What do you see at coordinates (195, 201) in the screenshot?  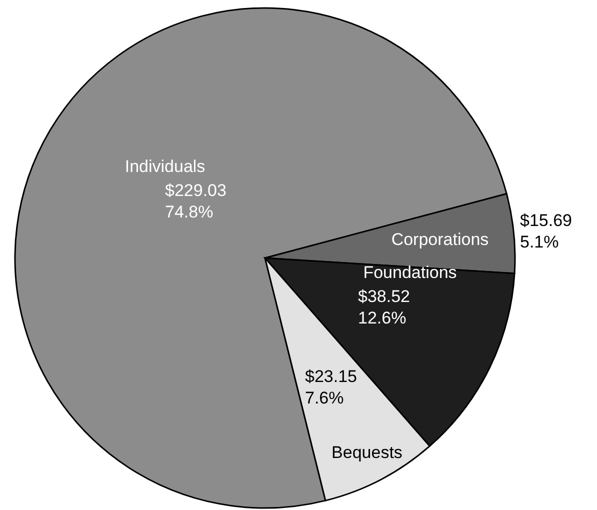 I see `data-label: $229.03 74.8%` at bounding box center [195, 201].